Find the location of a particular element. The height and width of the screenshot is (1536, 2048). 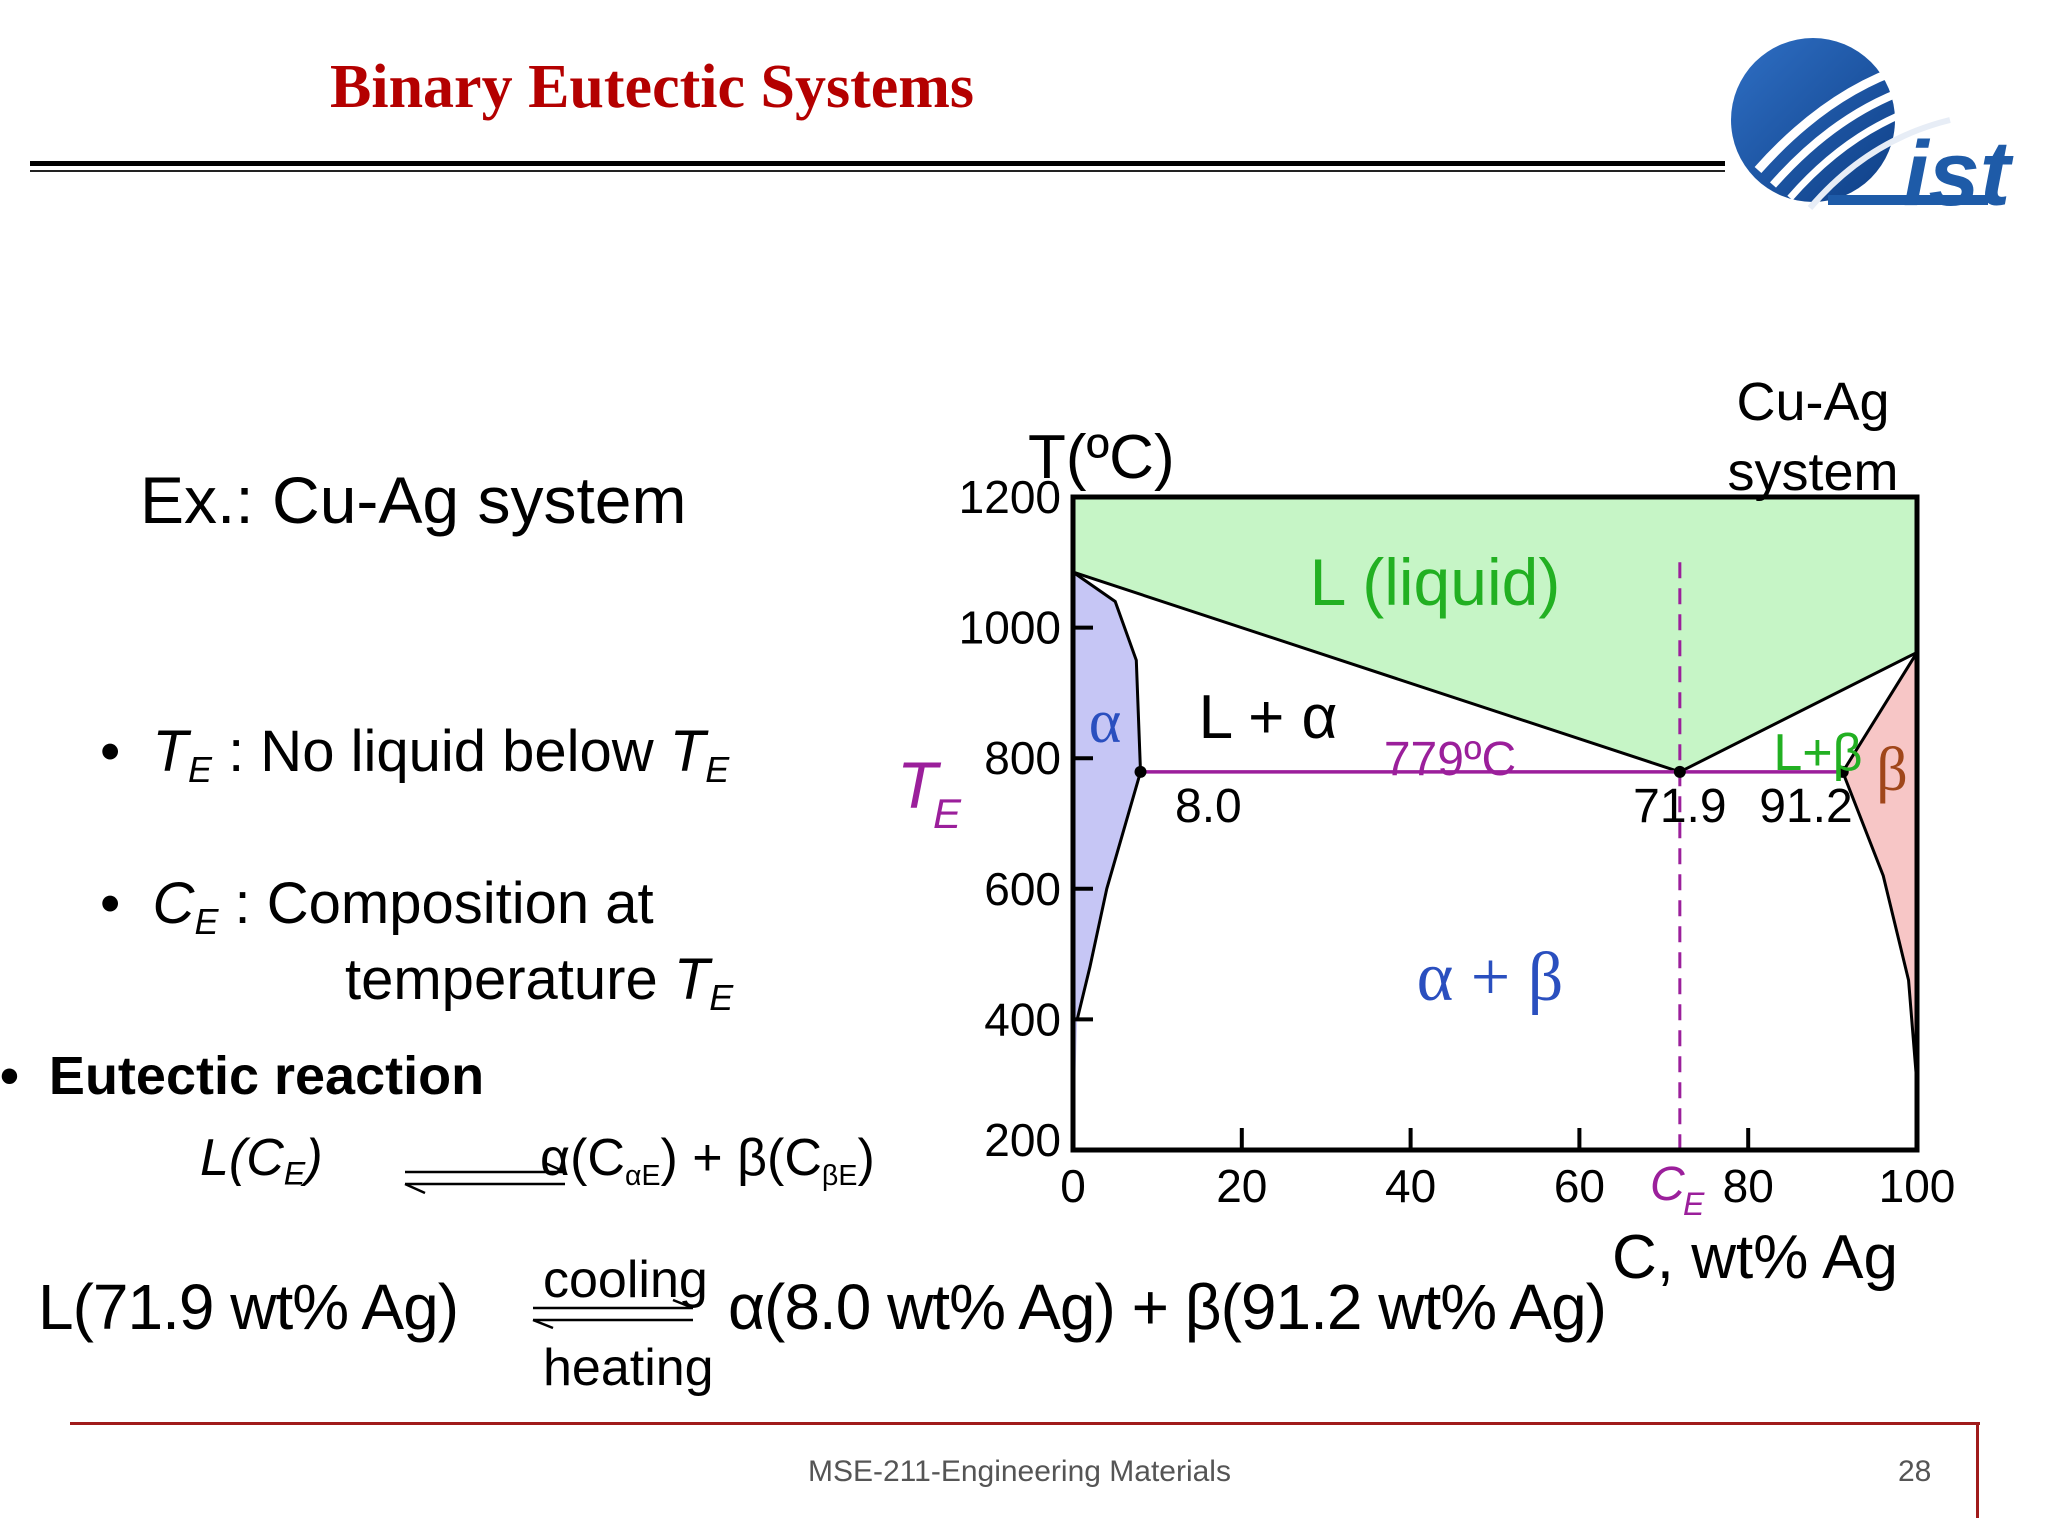

reaction-beta-sub: βE is located at coordinates (839, 1176).